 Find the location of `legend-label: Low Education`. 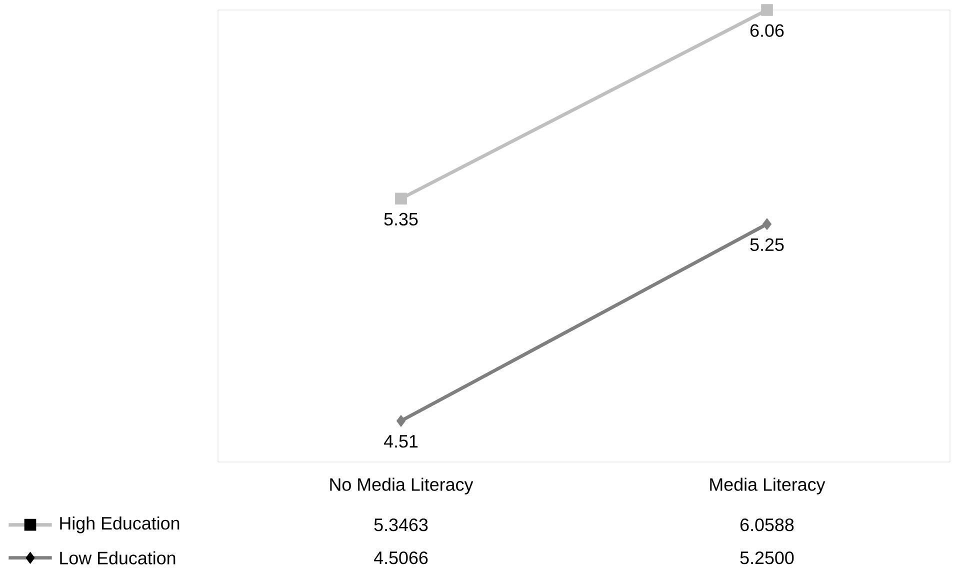

legend-label: Low Education is located at coordinates (118, 557).